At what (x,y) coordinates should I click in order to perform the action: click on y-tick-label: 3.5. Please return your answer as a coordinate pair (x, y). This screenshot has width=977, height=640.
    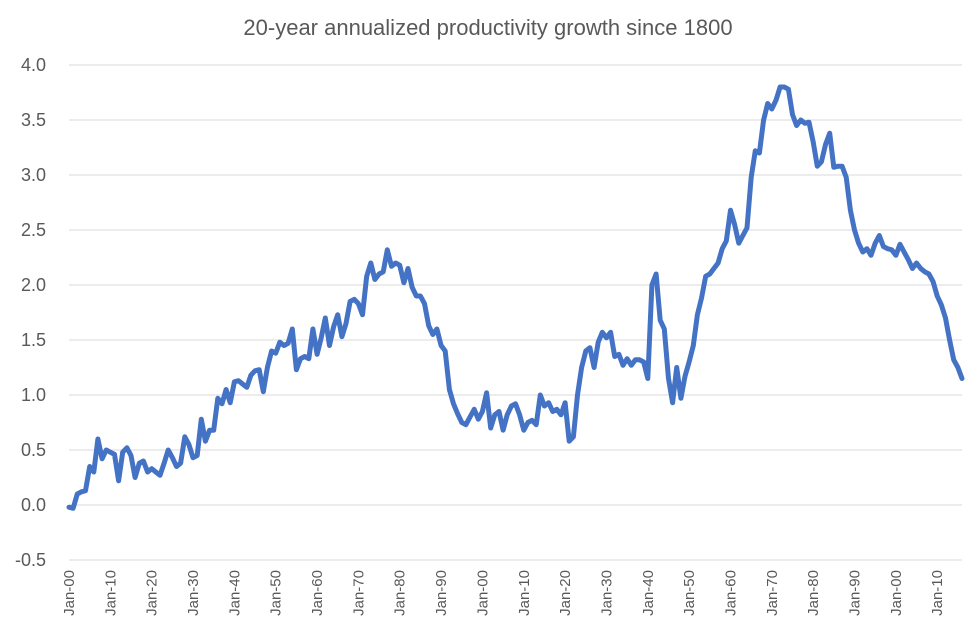
    Looking at the image, I should click on (33, 120).